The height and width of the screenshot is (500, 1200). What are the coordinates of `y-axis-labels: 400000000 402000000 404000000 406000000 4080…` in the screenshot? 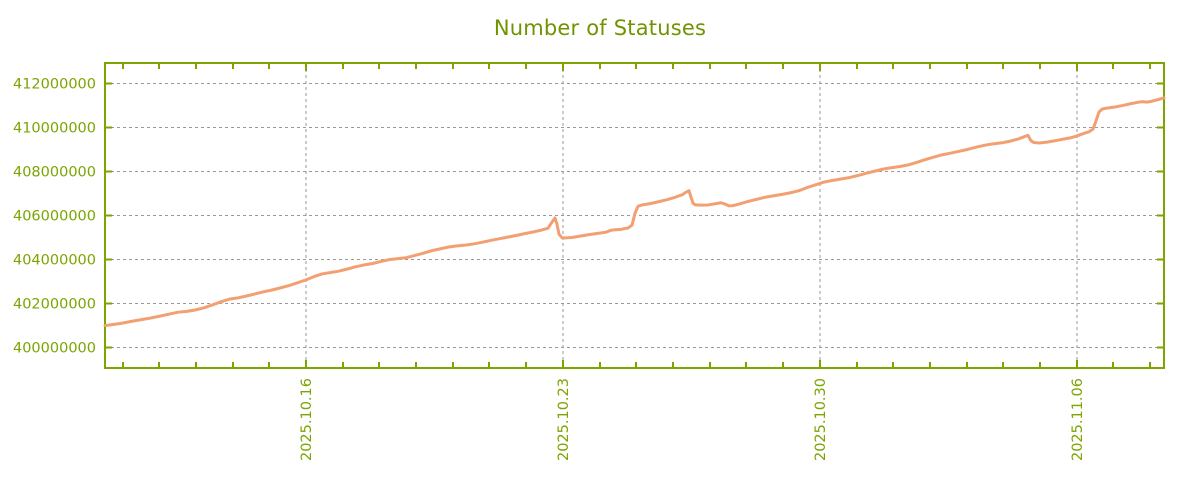 It's located at (54, 217).